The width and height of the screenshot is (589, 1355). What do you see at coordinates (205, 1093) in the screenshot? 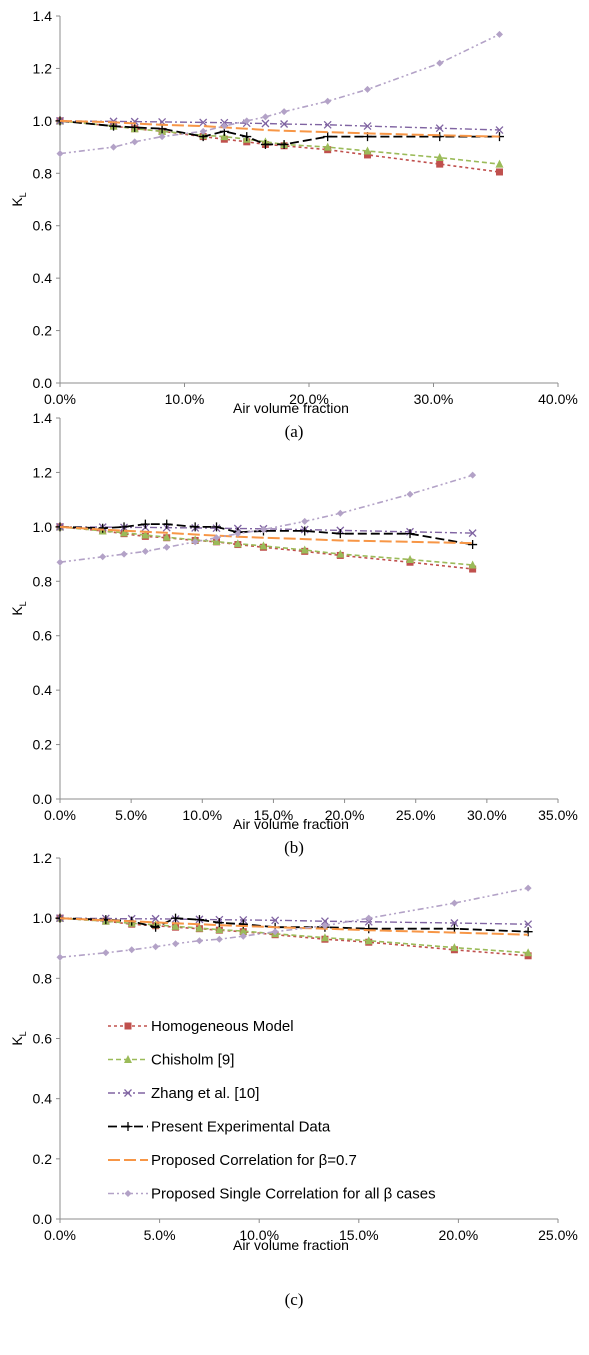
I see `legend-label: Zhang et al. [10]` at bounding box center [205, 1093].